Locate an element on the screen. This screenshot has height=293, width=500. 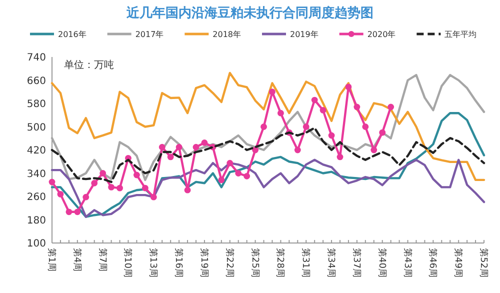
x-tick-label: 第31周 is located at coordinates (306, 263).